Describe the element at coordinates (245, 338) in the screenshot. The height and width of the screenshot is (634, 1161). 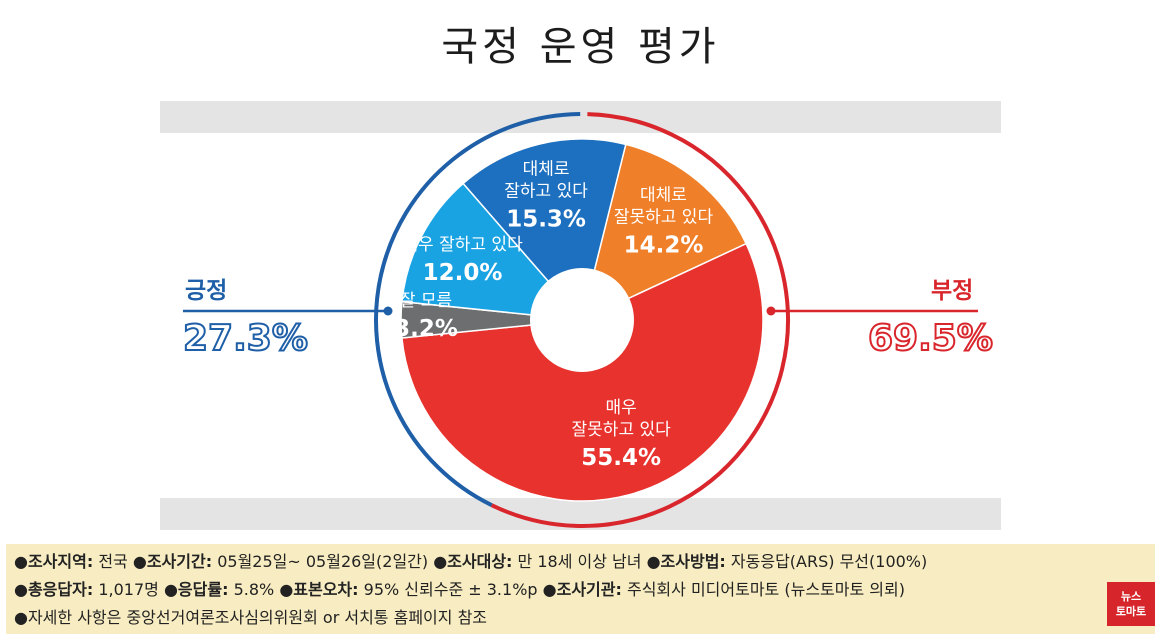
I see `positive-value: 27.3%` at that location.